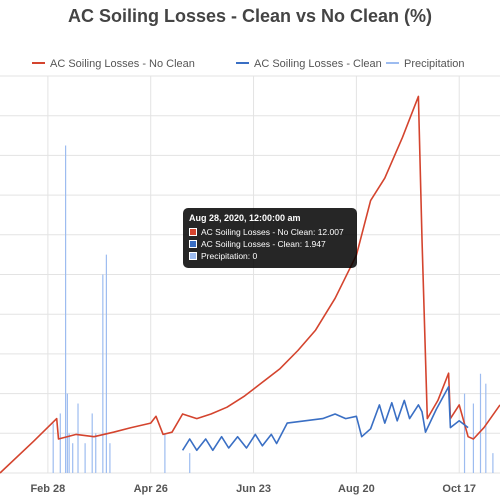 The image size is (500, 500). I want to click on tooltip-swatch-no-clean, so click(193, 232).